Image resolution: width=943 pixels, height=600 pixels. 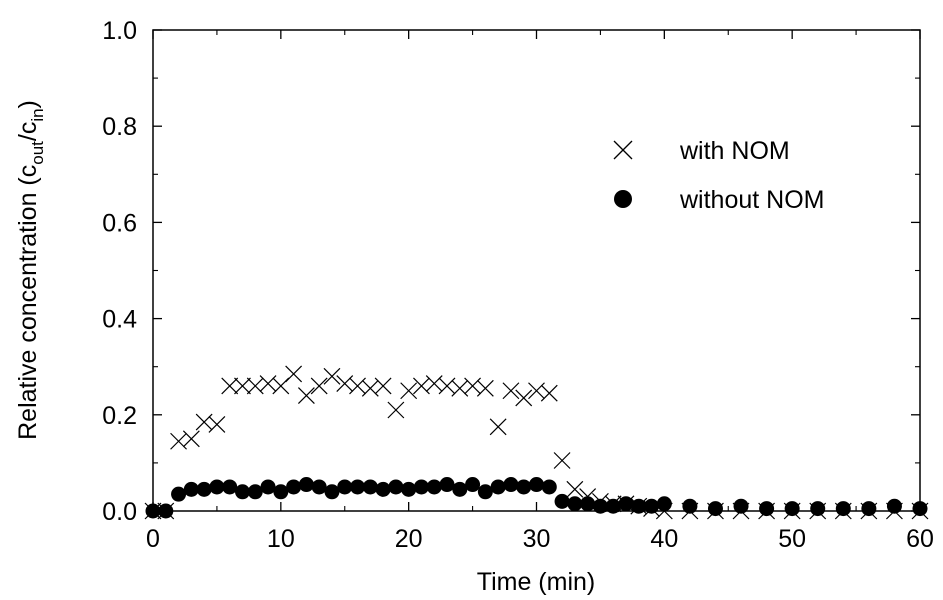 What do you see at coordinates (718, 175) in the screenshot?
I see `legend: with NOM without NOM` at bounding box center [718, 175].